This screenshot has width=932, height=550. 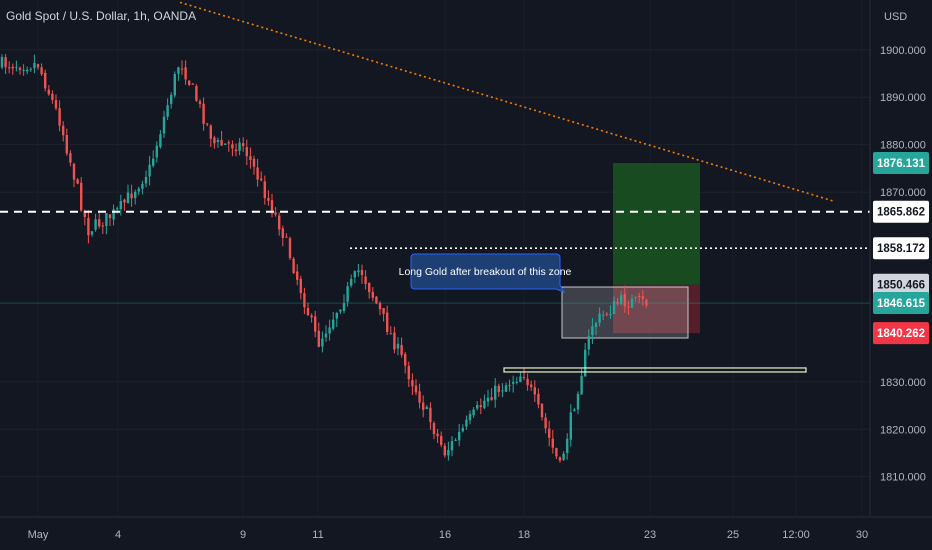 I want to click on support-zone-rectangle, so click(x=655, y=370).